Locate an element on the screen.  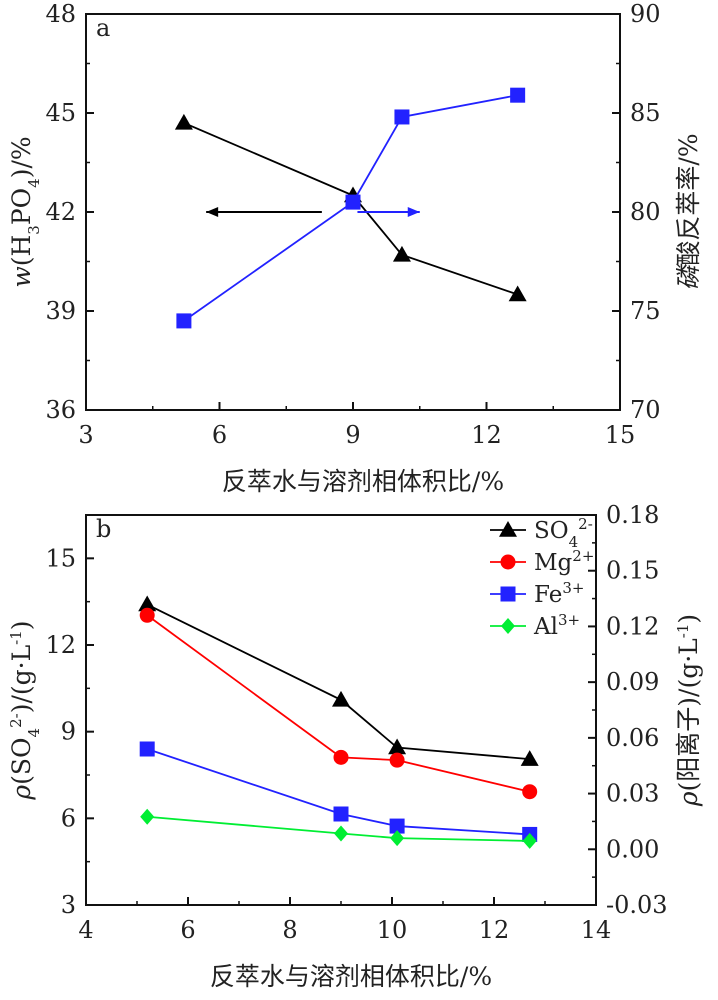
x-tick-label: 14 is located at coordinates (596, 930).